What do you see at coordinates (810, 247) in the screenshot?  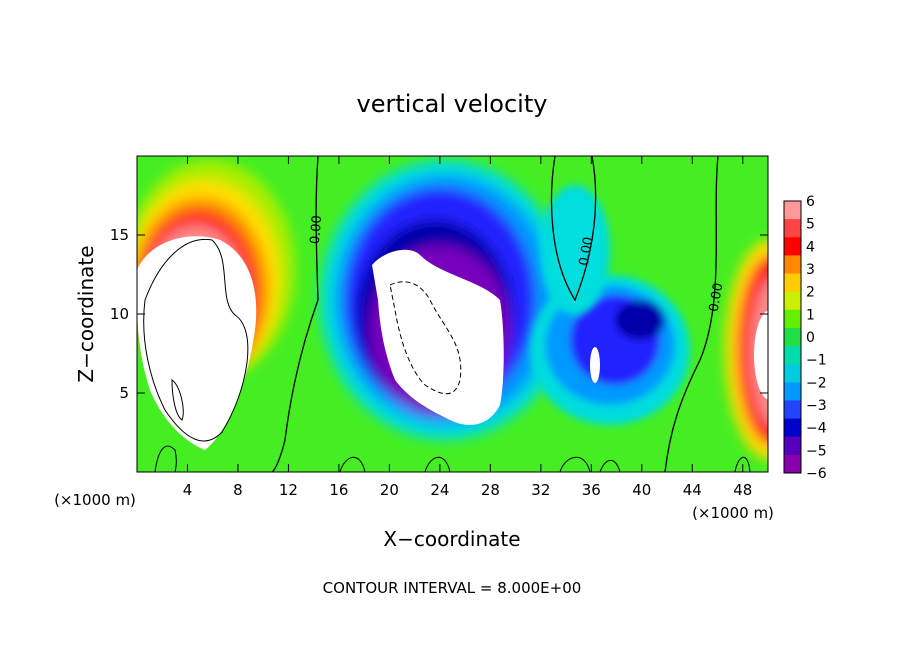 I see `colorbar-tick-label: 4` at bounding box center [810, 247].